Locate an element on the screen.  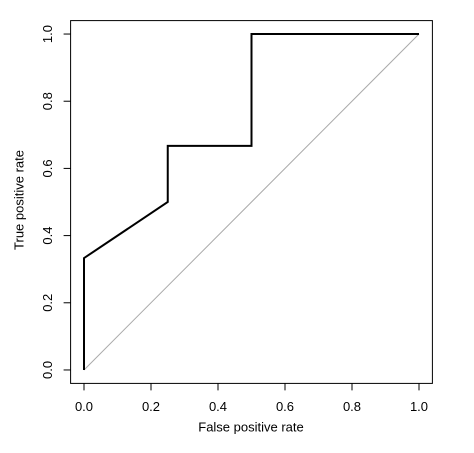
y-tick-label: 0.2 is located at coordinates (47, 303).